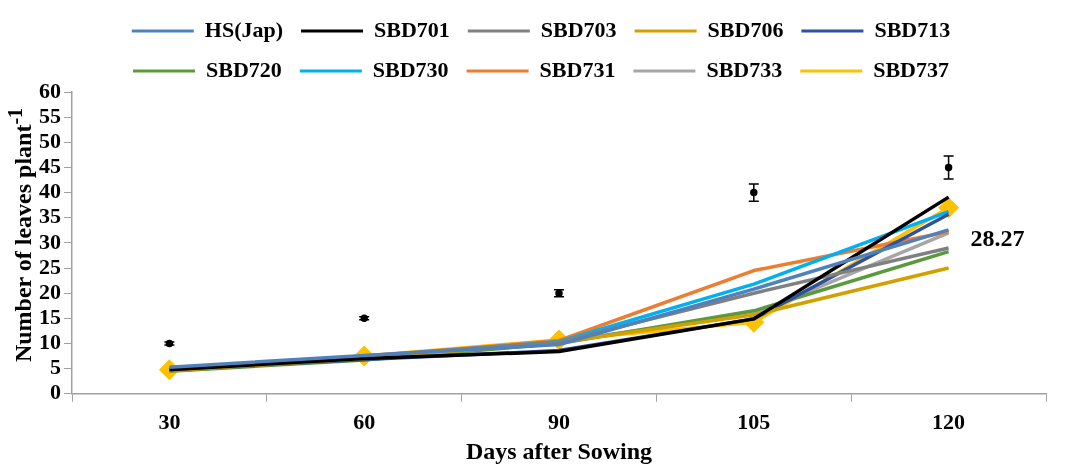 The image size is (1066, 471). I want to click on y-tick-label: 5, so click(55, 367).